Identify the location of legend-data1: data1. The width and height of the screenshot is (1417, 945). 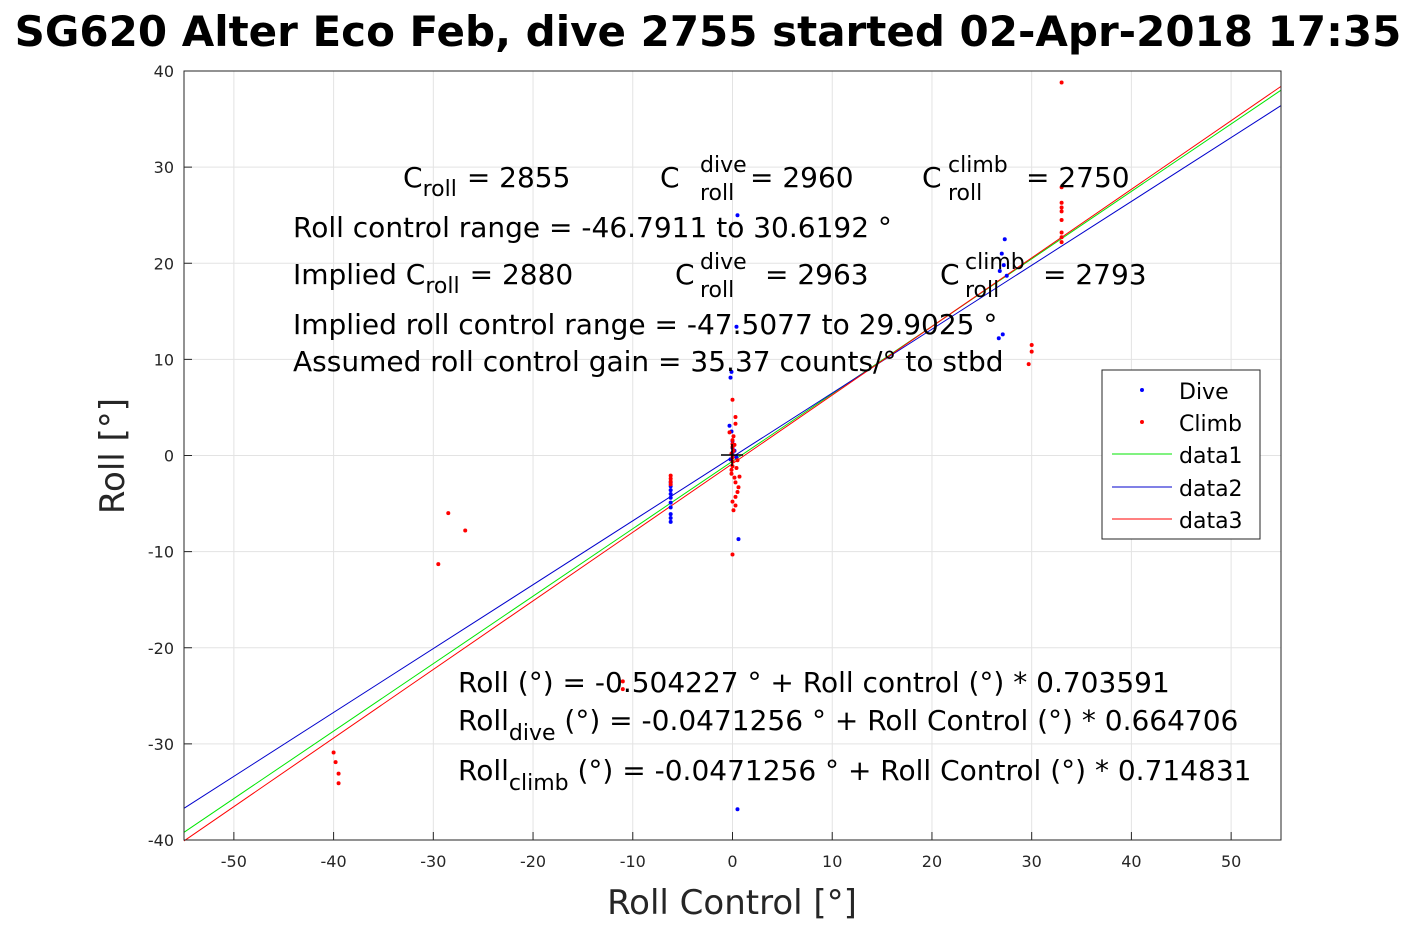
(1211, 456).